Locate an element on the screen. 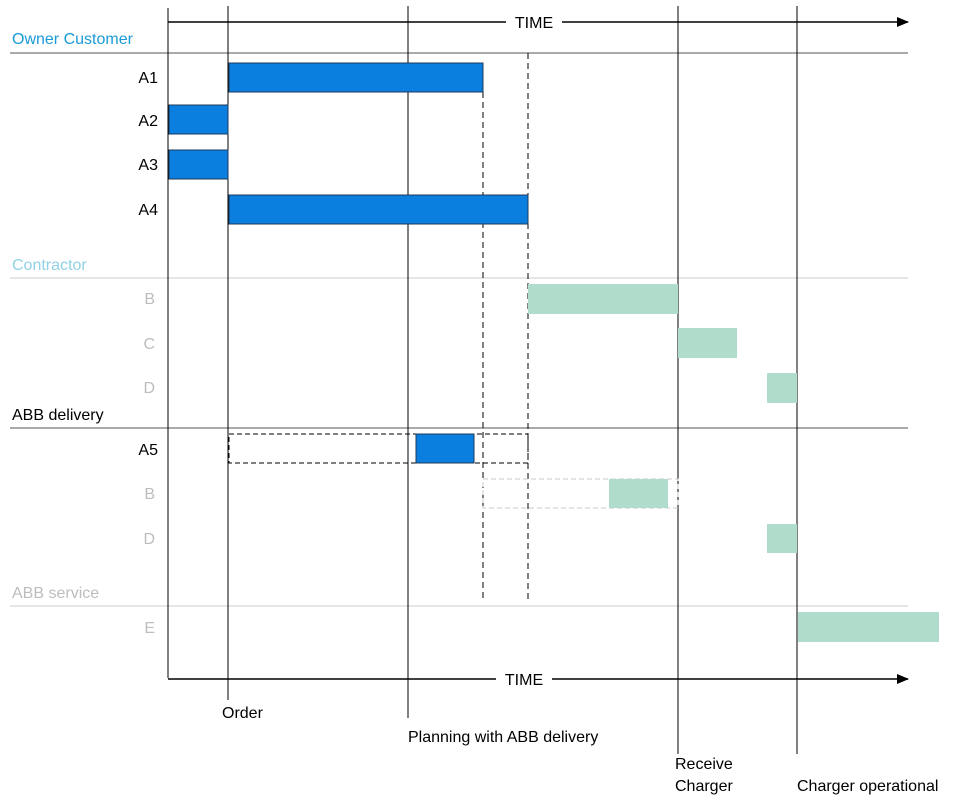  row-label-a5: A5 is located at coordinates (148, 450).